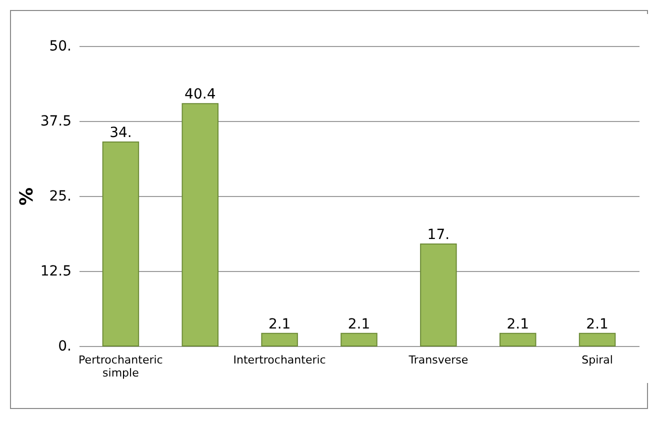 Image resolution: width=660 pixels, height=421 pixels. I want to click on x-tick-label: Spiral, so click(597, 360).